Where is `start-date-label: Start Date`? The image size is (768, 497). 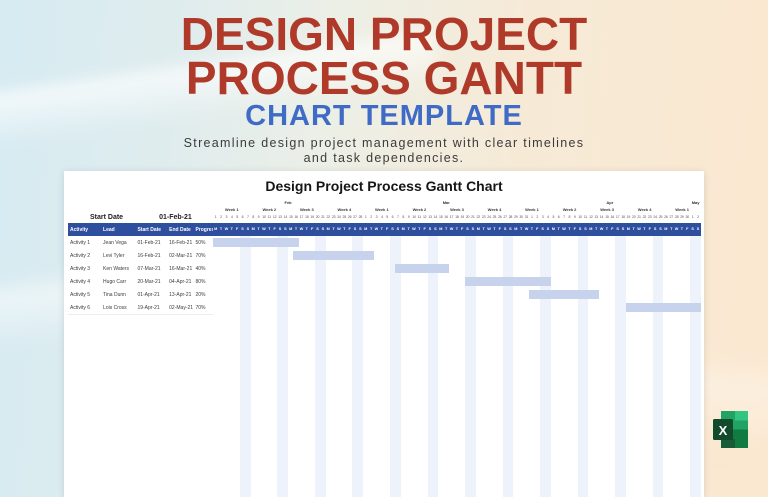 start-date-label: Start Date is located at coordinates (107, 217).